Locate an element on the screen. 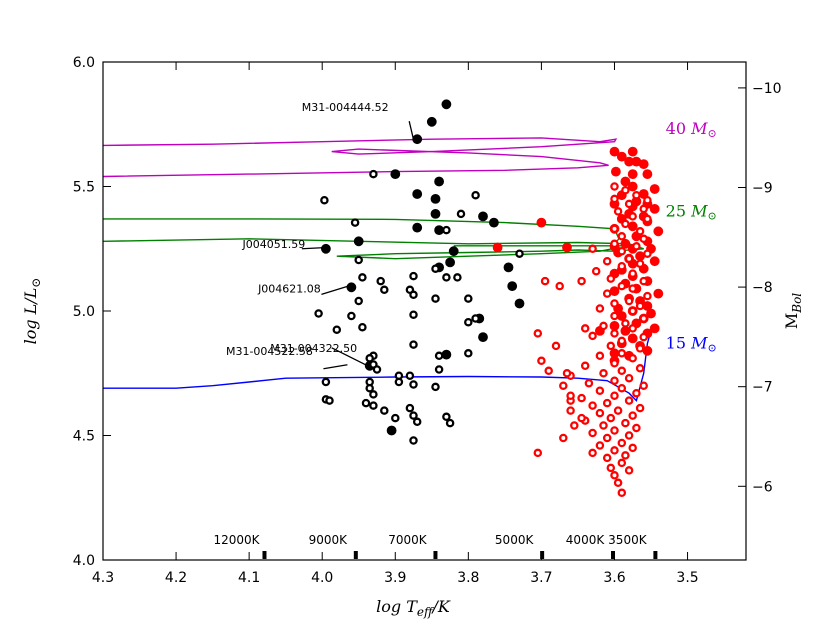 The width and height of the screenshot is (830, 623). annotation-label: M31-004444.52 is located at coordinates (345, 107).